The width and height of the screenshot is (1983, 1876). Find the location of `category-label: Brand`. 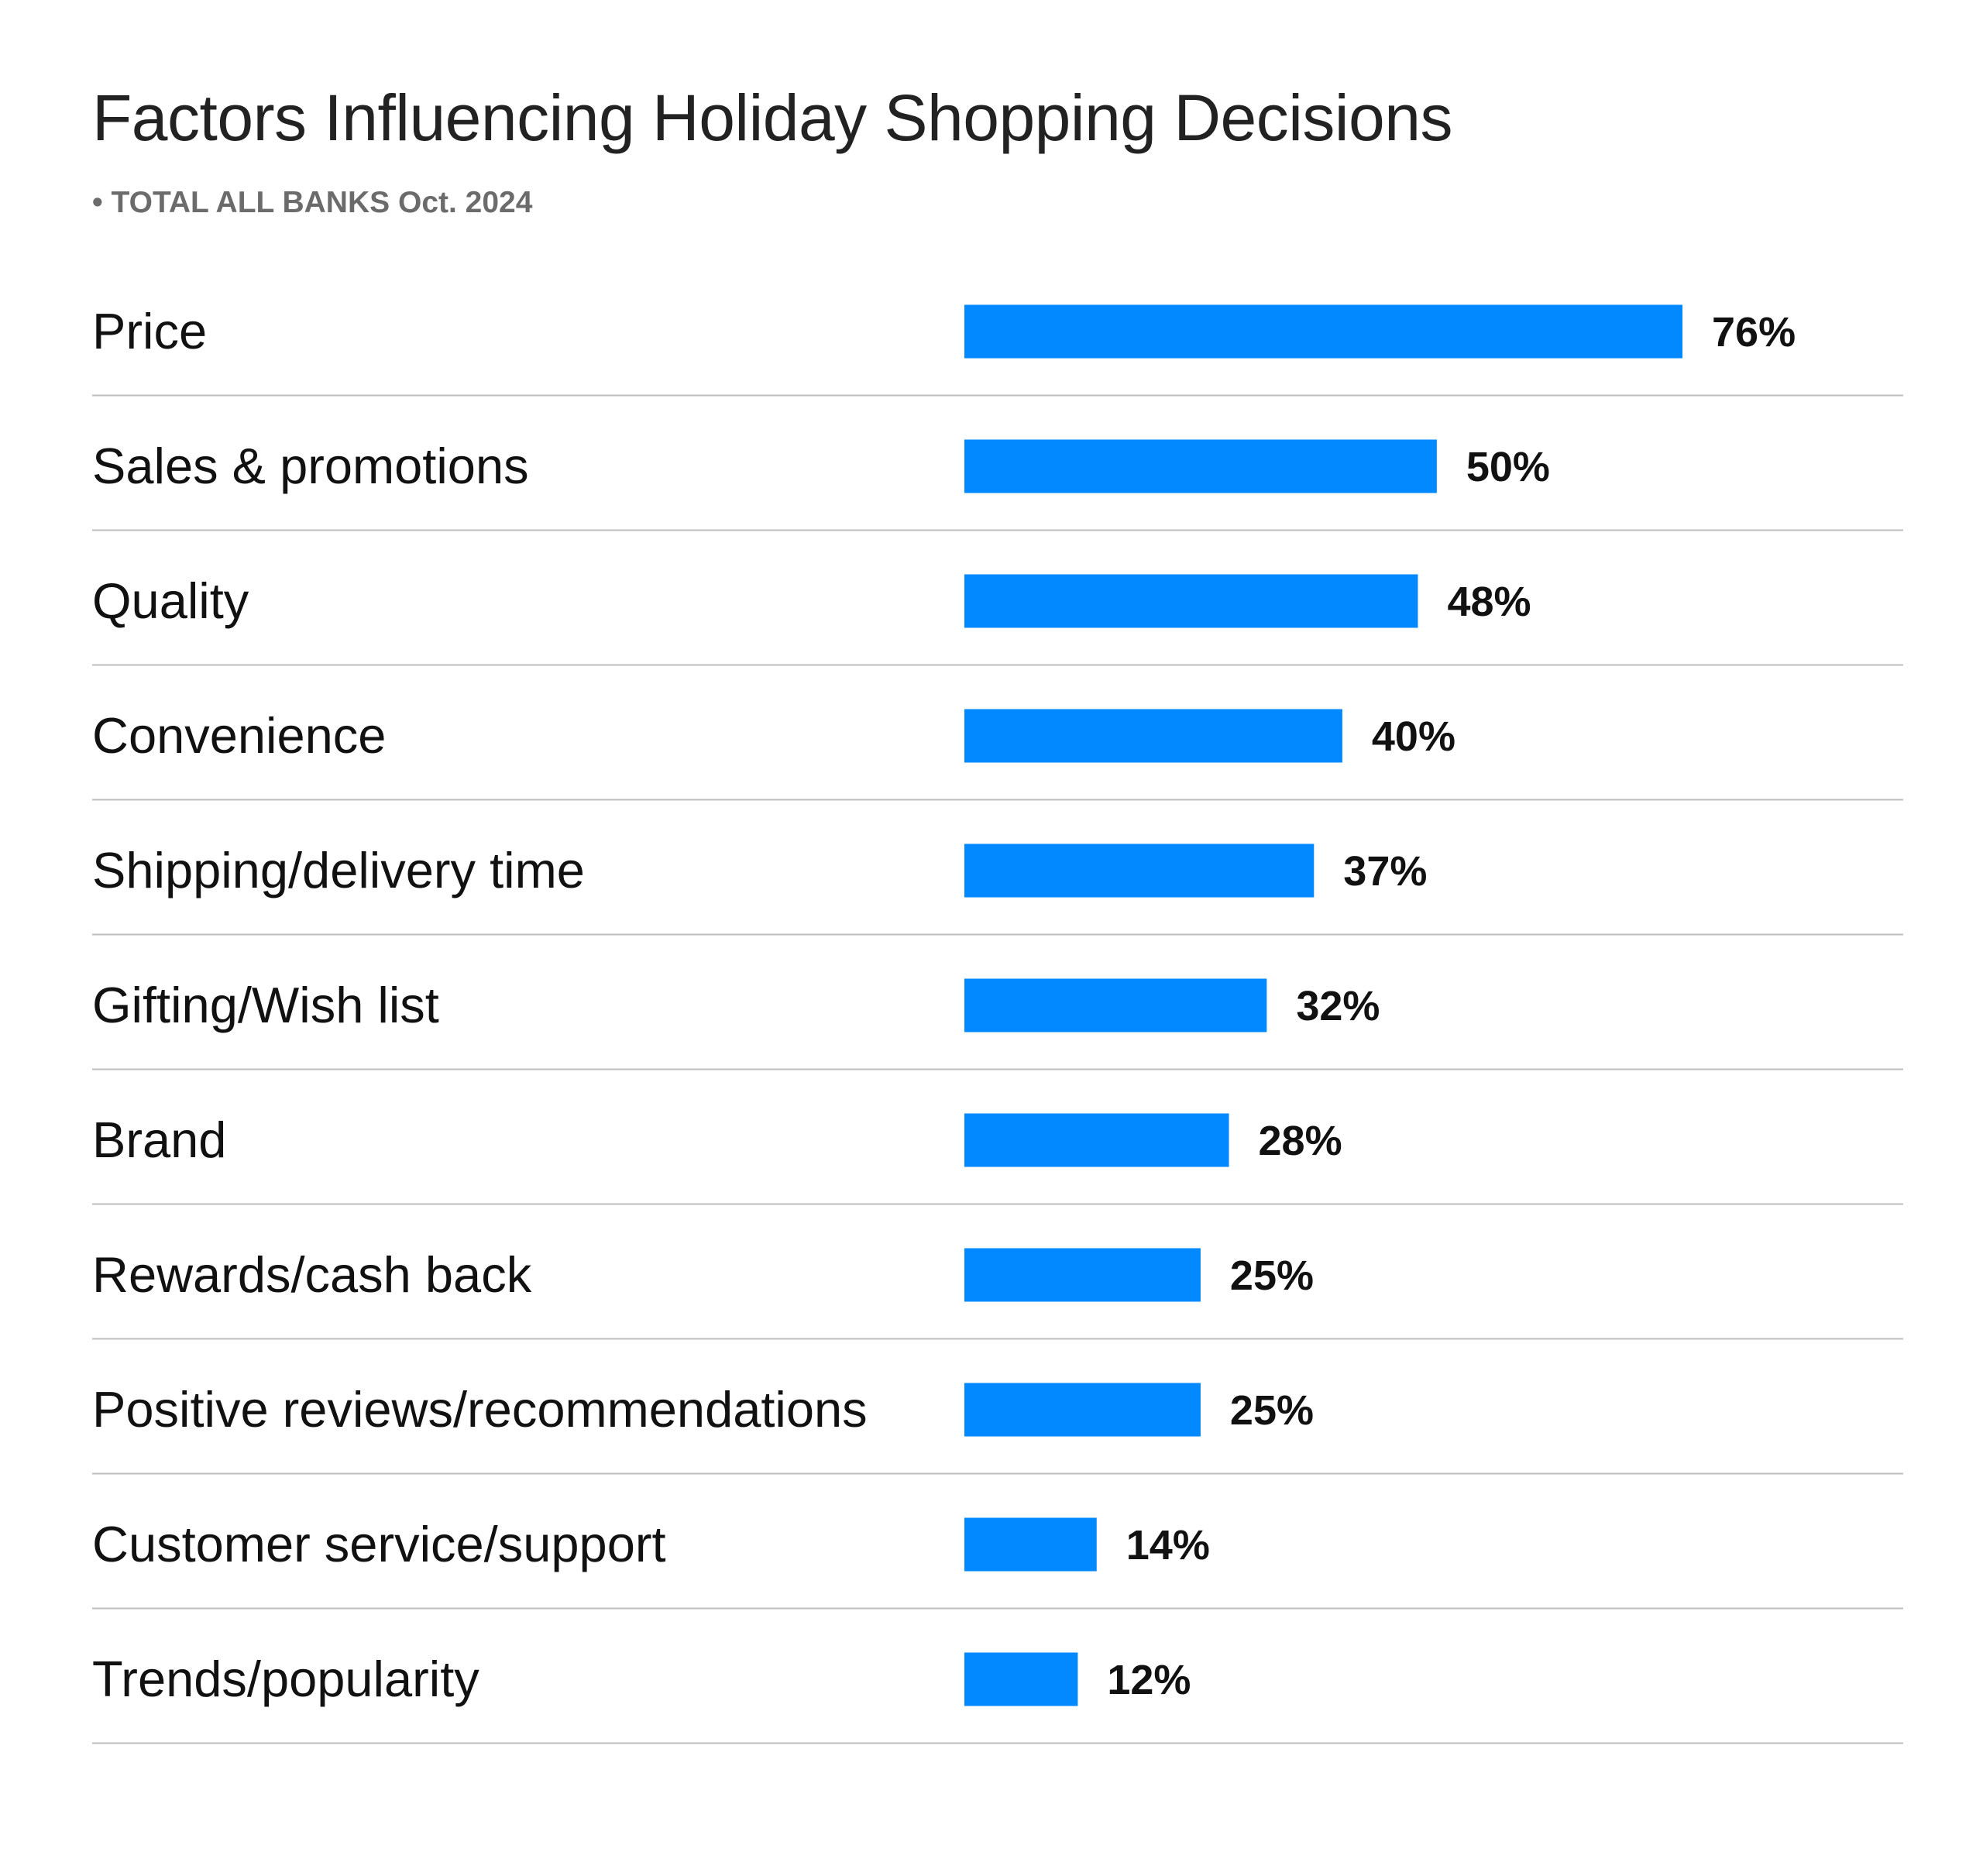

category-label: Brand is located at coordinates (159, 1140).